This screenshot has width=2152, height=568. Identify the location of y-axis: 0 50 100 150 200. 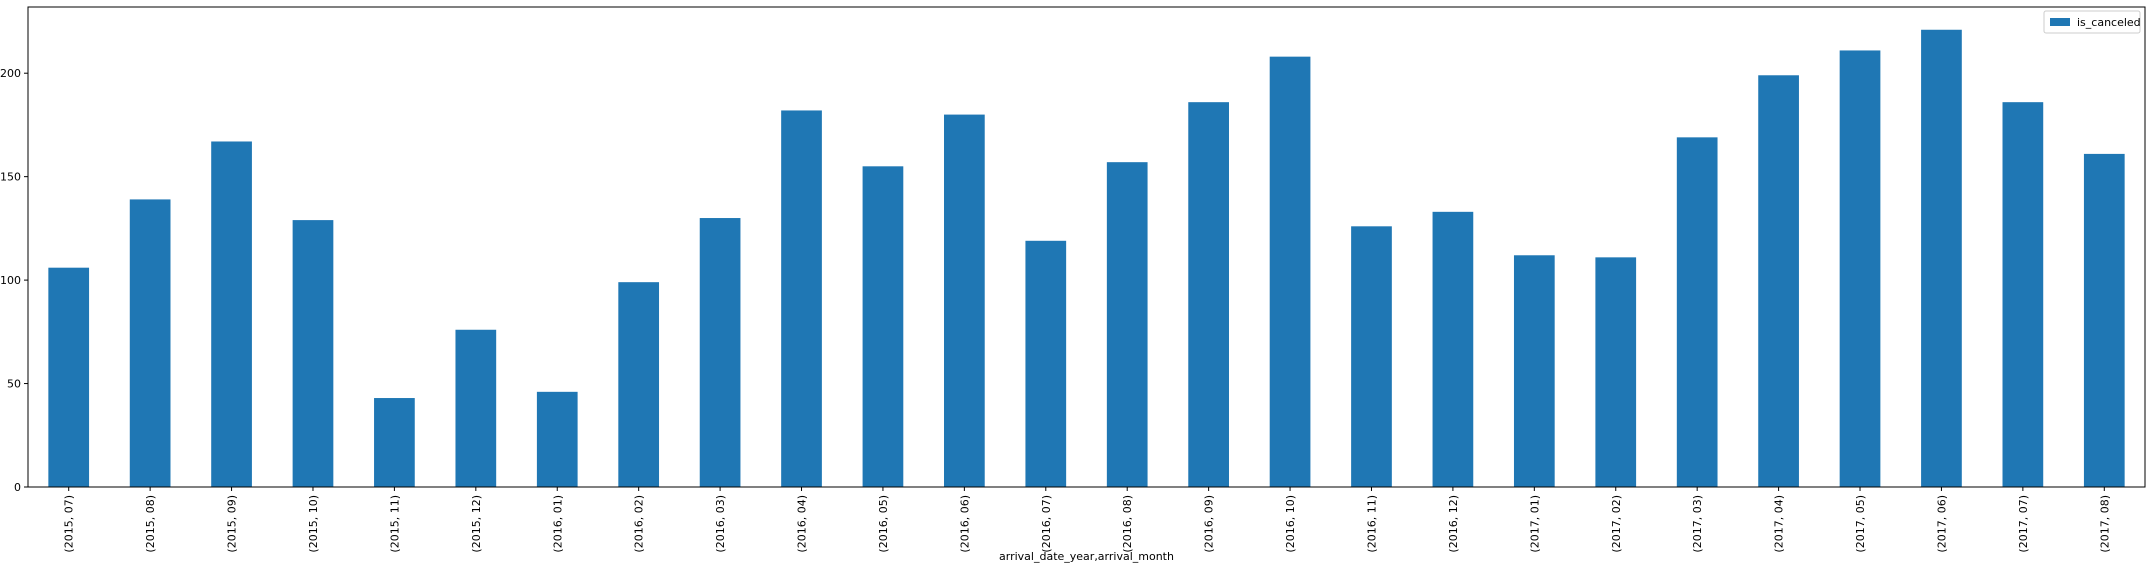
(14, 280).